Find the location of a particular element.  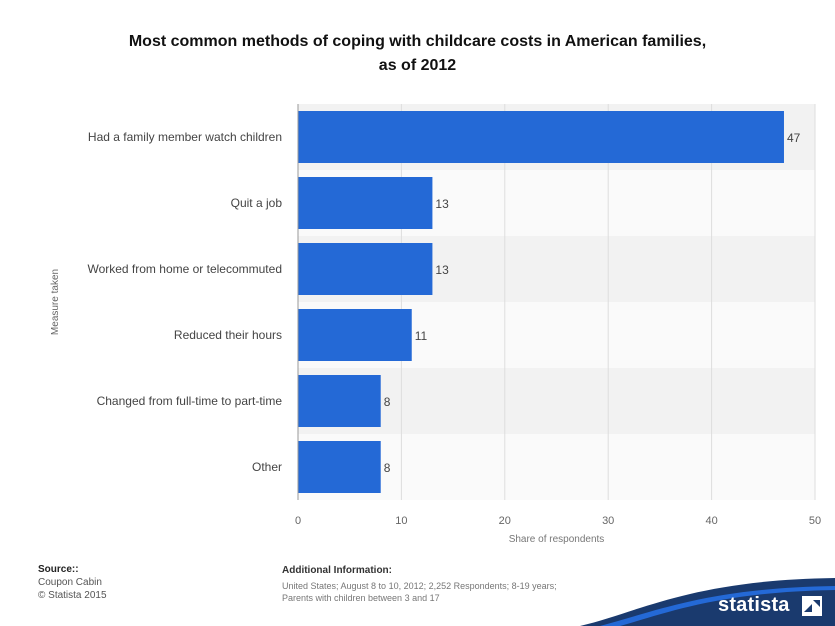

statista-logo-text: statista is located at coordinates (754, 605).